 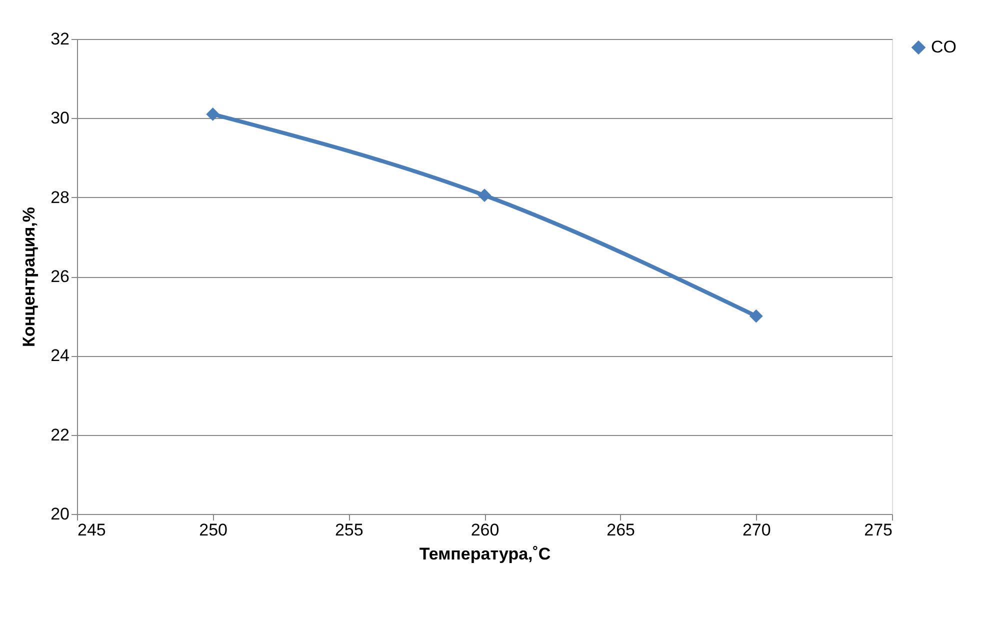 I want to click on y-tick-label: 20, so click(x=60, y=514).